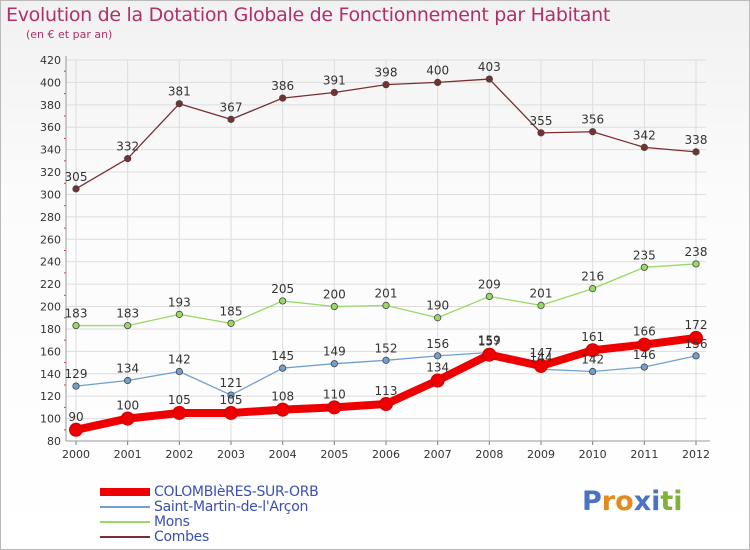 Image resolution: width=750 pixels, height=550 pixels. I want to click on data-label: 216, so click(592, 277).